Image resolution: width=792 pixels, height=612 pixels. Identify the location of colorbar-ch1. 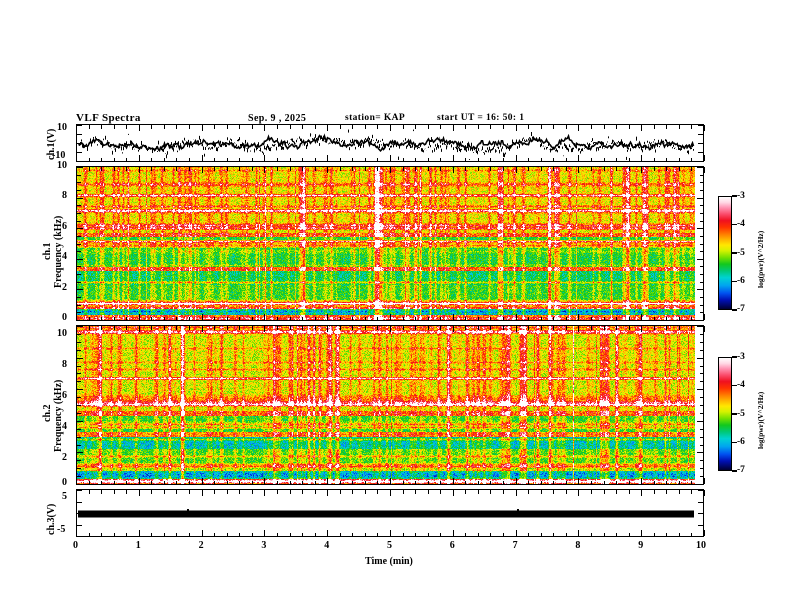
(725, 253).